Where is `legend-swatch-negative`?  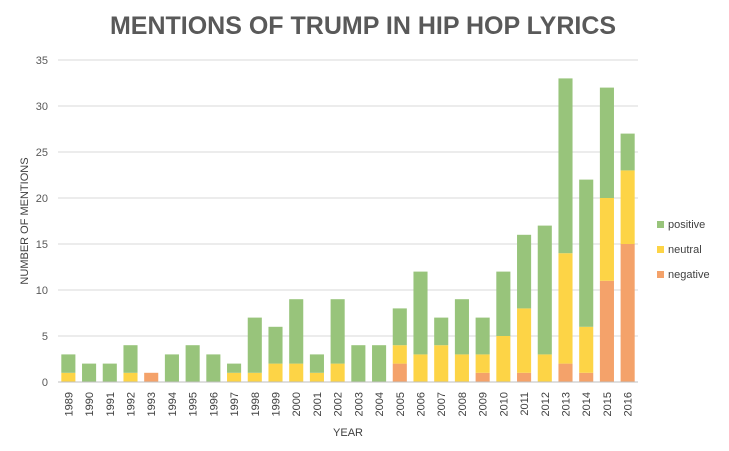 legend-swatch-negative is located at coordinates (660, 274).